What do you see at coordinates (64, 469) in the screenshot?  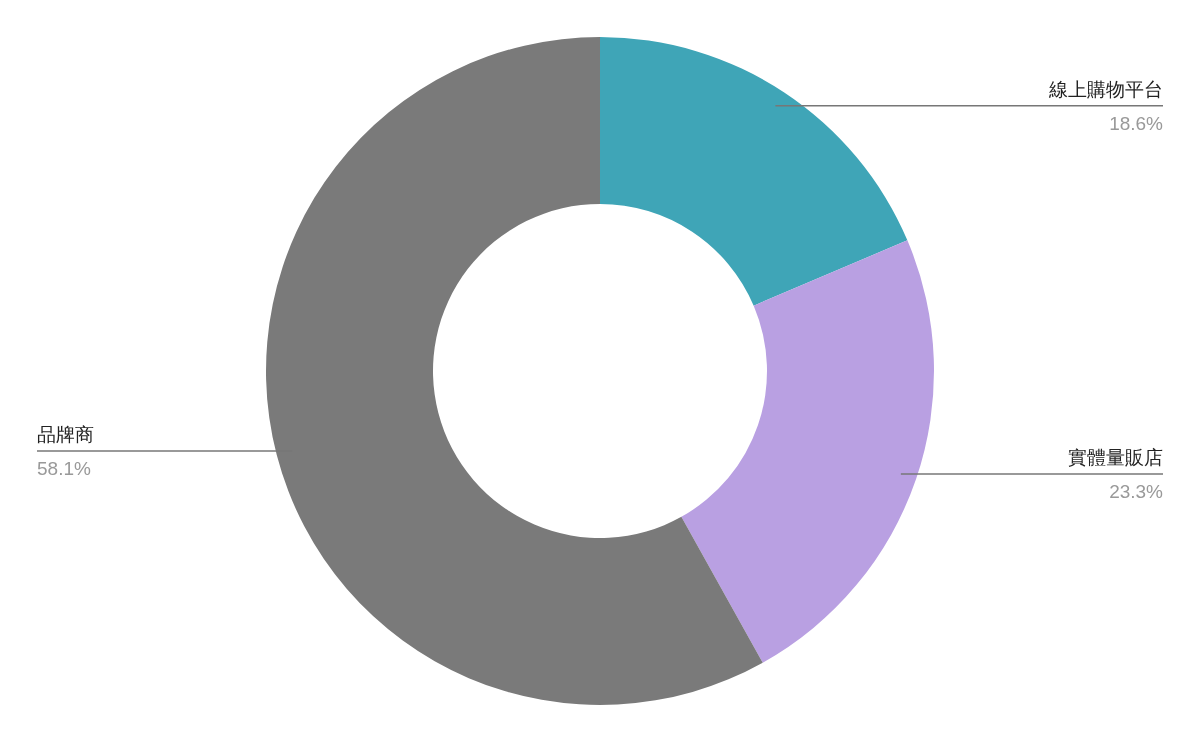 I see `data-label: 58.1%` at bounding box center [64, 469].